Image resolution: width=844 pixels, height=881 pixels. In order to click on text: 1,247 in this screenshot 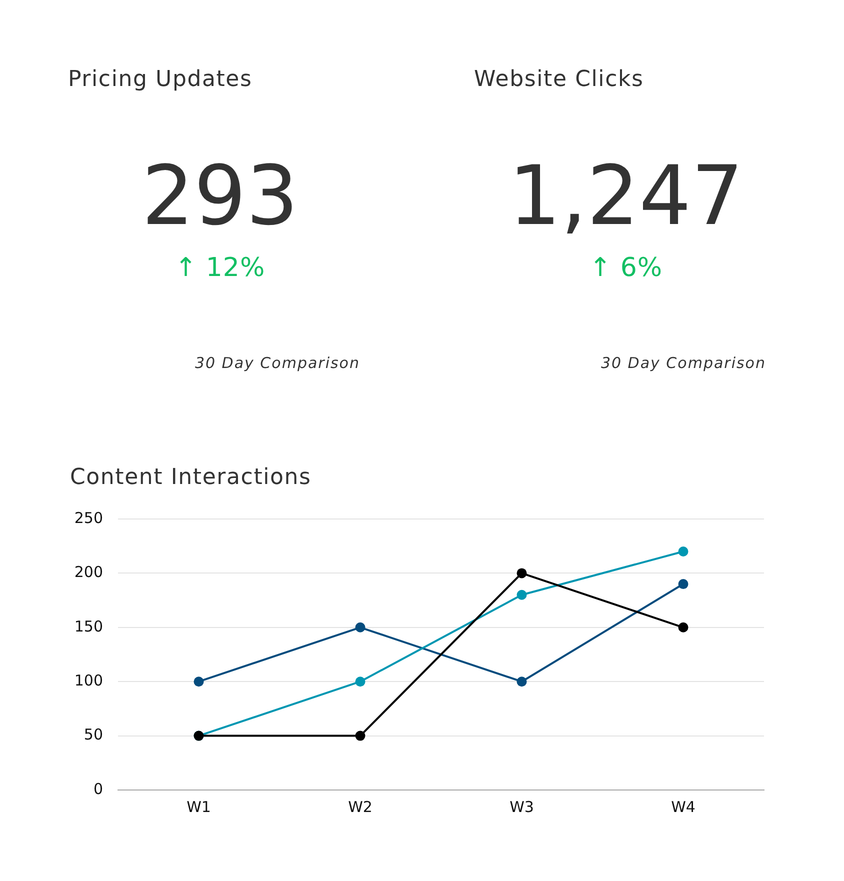, I will do `click(626, 197)`.